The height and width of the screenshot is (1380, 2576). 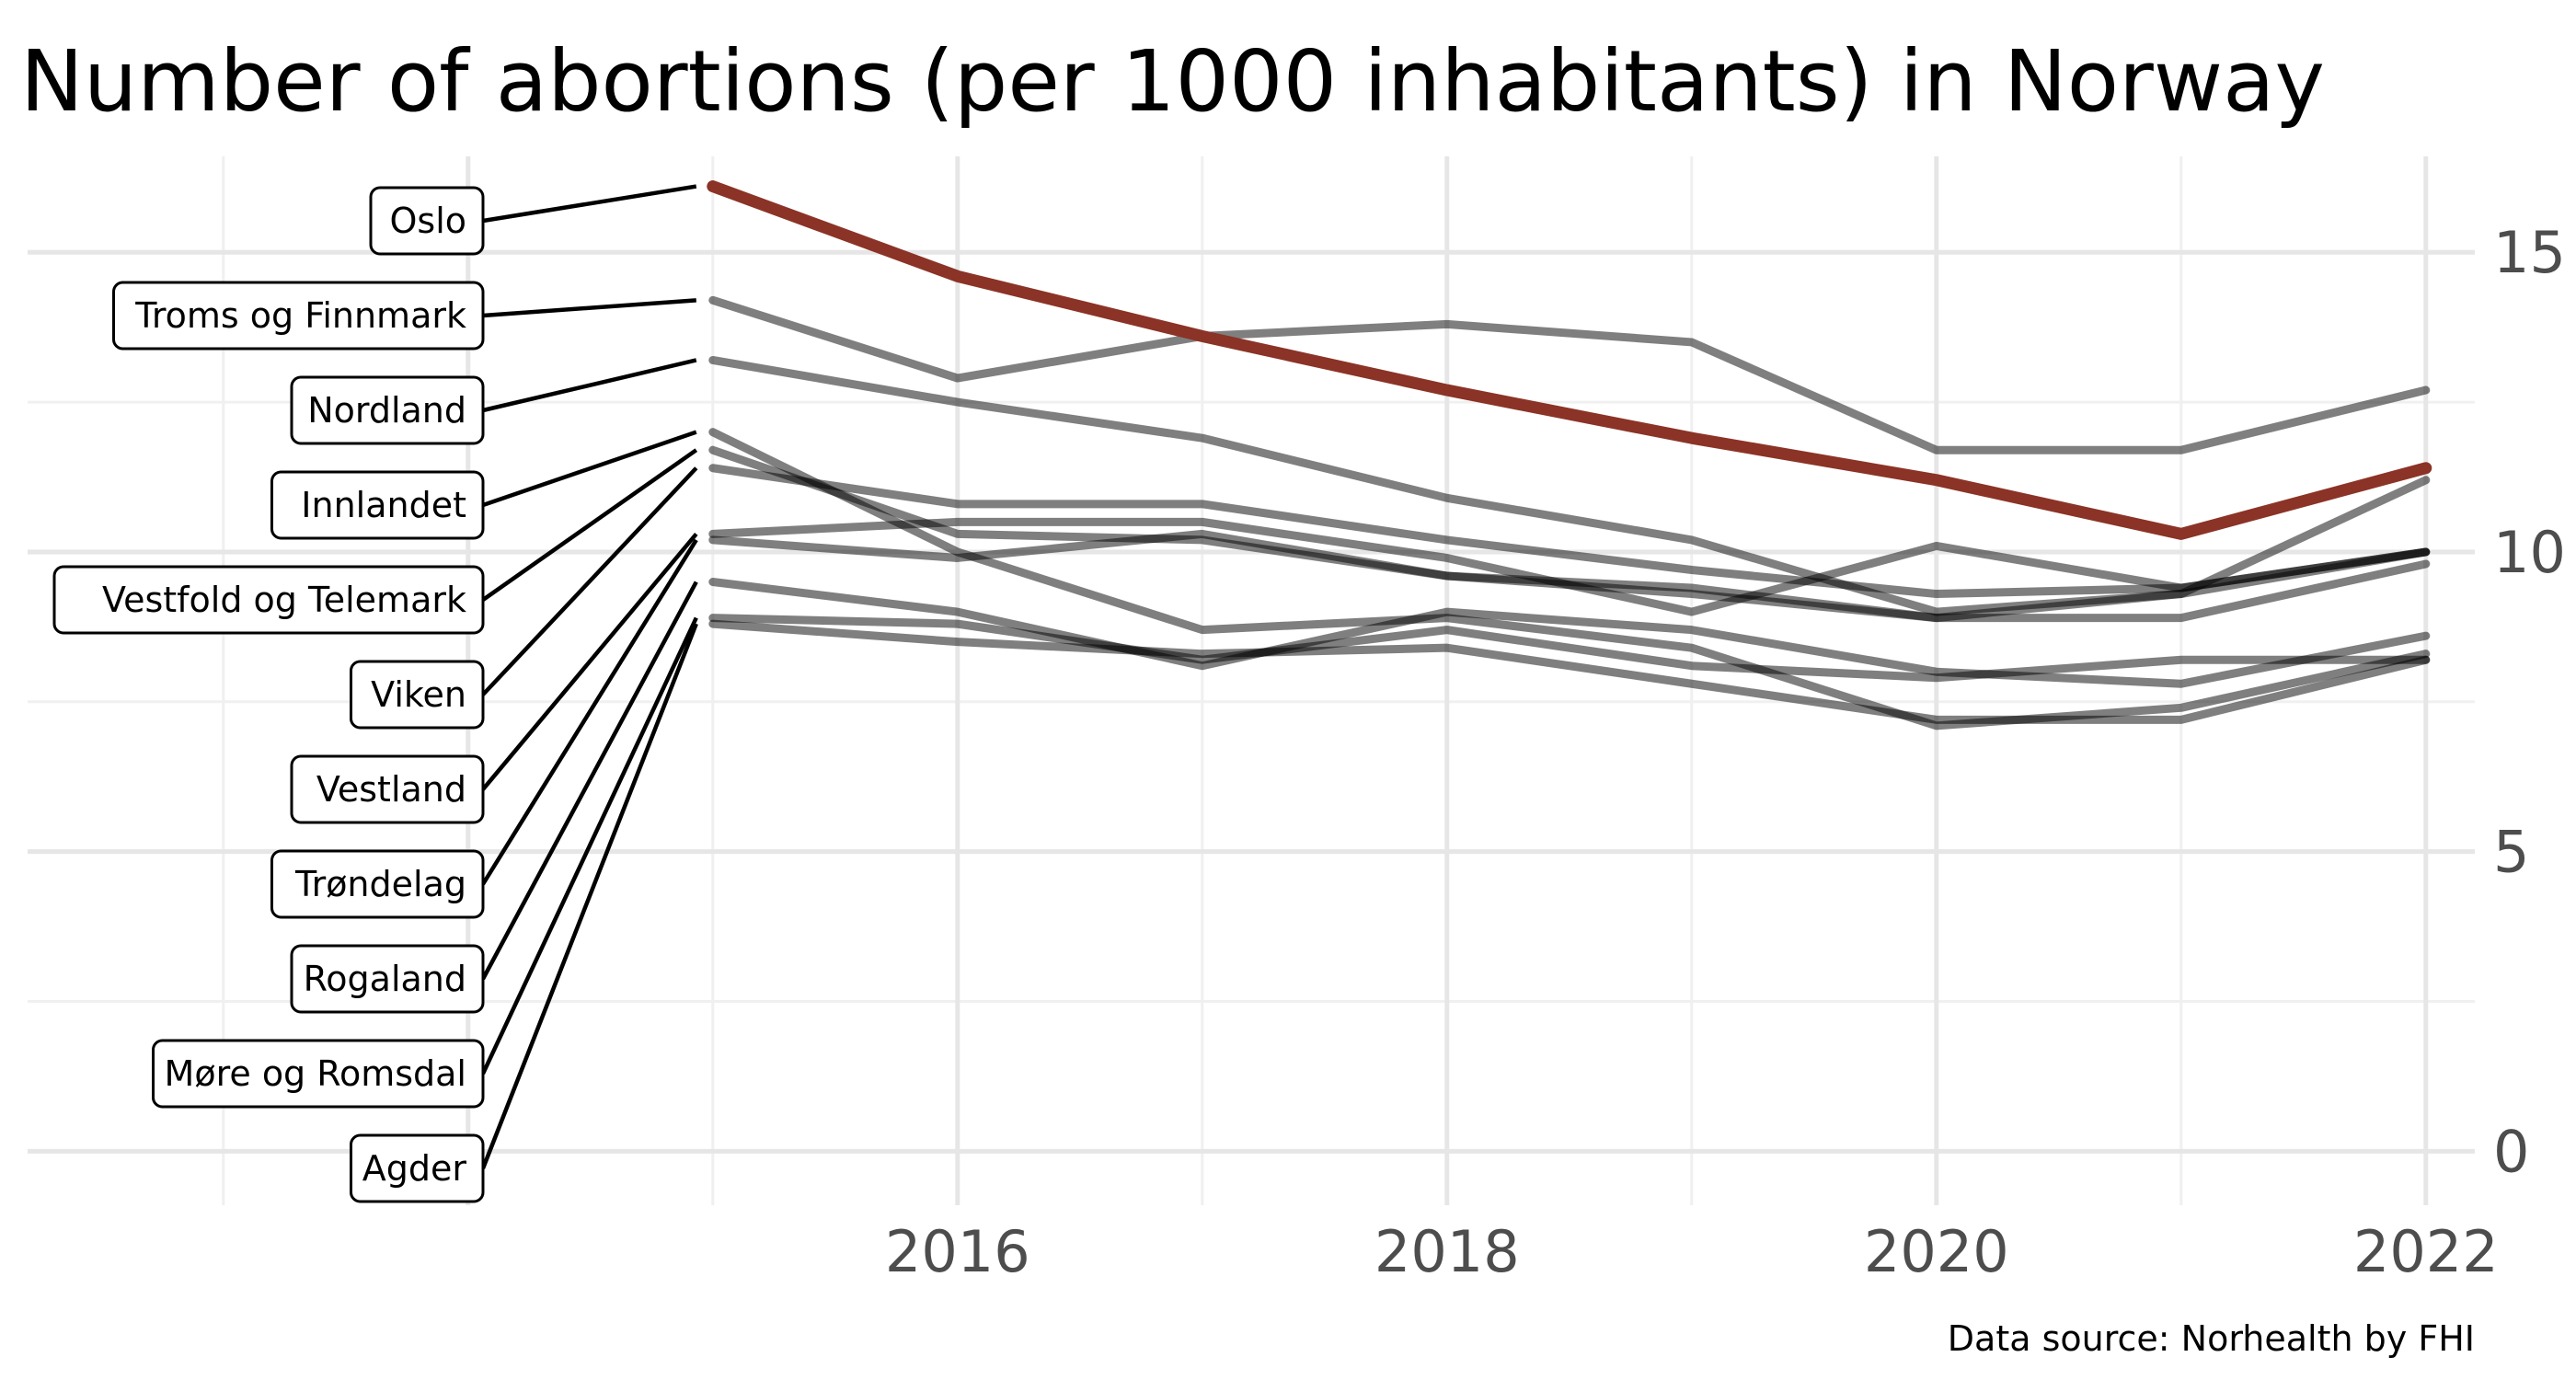 I want to click on series-line-nordland, so click(x=1569, y=485).